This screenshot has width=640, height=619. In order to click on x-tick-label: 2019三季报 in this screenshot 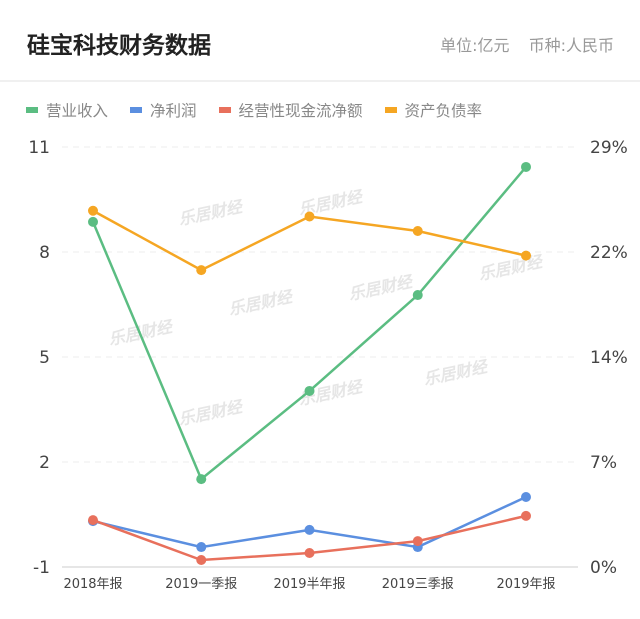, I will do `click(418, 584)`.